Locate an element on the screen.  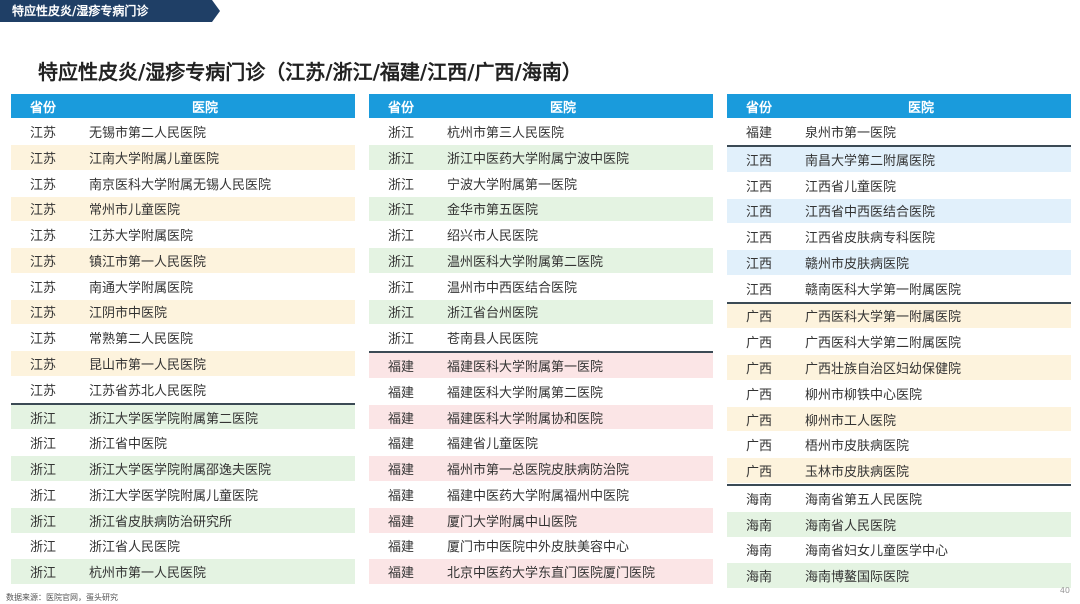
table-row: 江苏 南京医科大学附属无锡人民医院 is located at coordinates (183, 183).